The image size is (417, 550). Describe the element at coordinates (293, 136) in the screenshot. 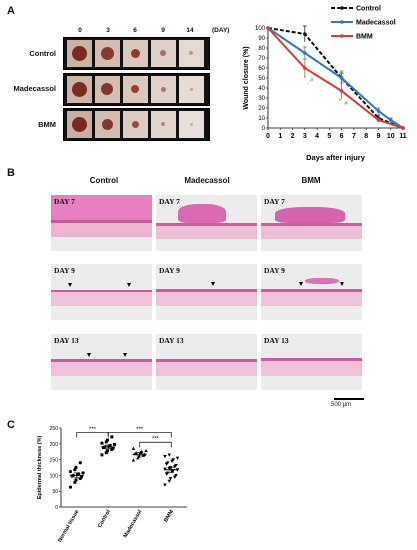

I see `x-tick-label: 2` at that location.